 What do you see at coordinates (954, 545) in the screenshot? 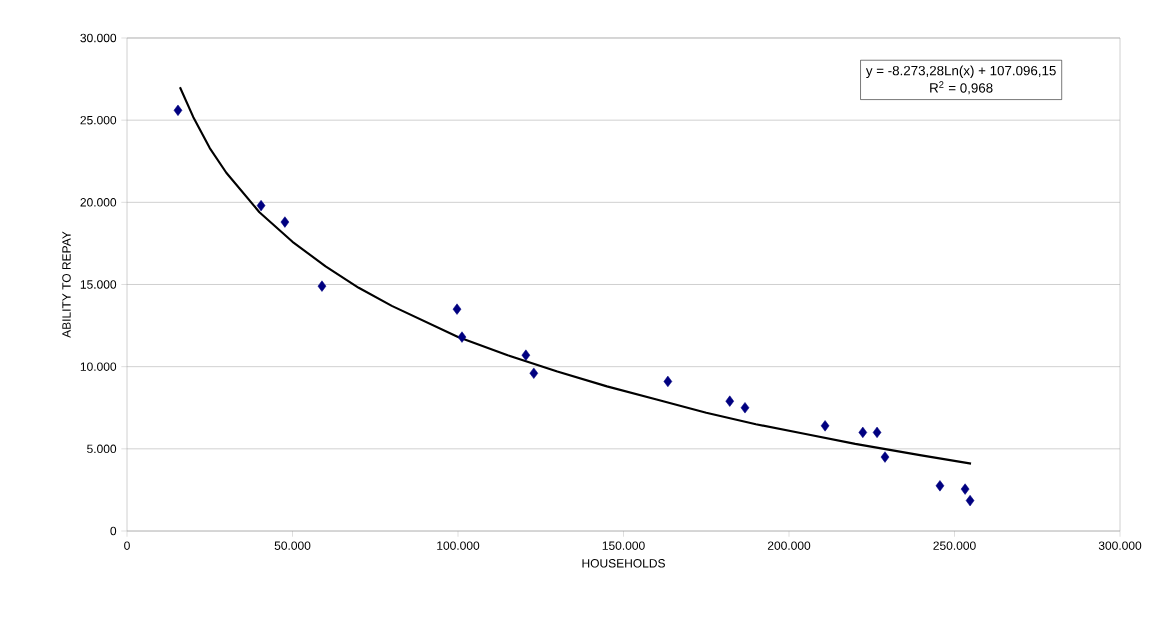
I see `x-tick-label: 250.000` at bounding box center [954, 545].